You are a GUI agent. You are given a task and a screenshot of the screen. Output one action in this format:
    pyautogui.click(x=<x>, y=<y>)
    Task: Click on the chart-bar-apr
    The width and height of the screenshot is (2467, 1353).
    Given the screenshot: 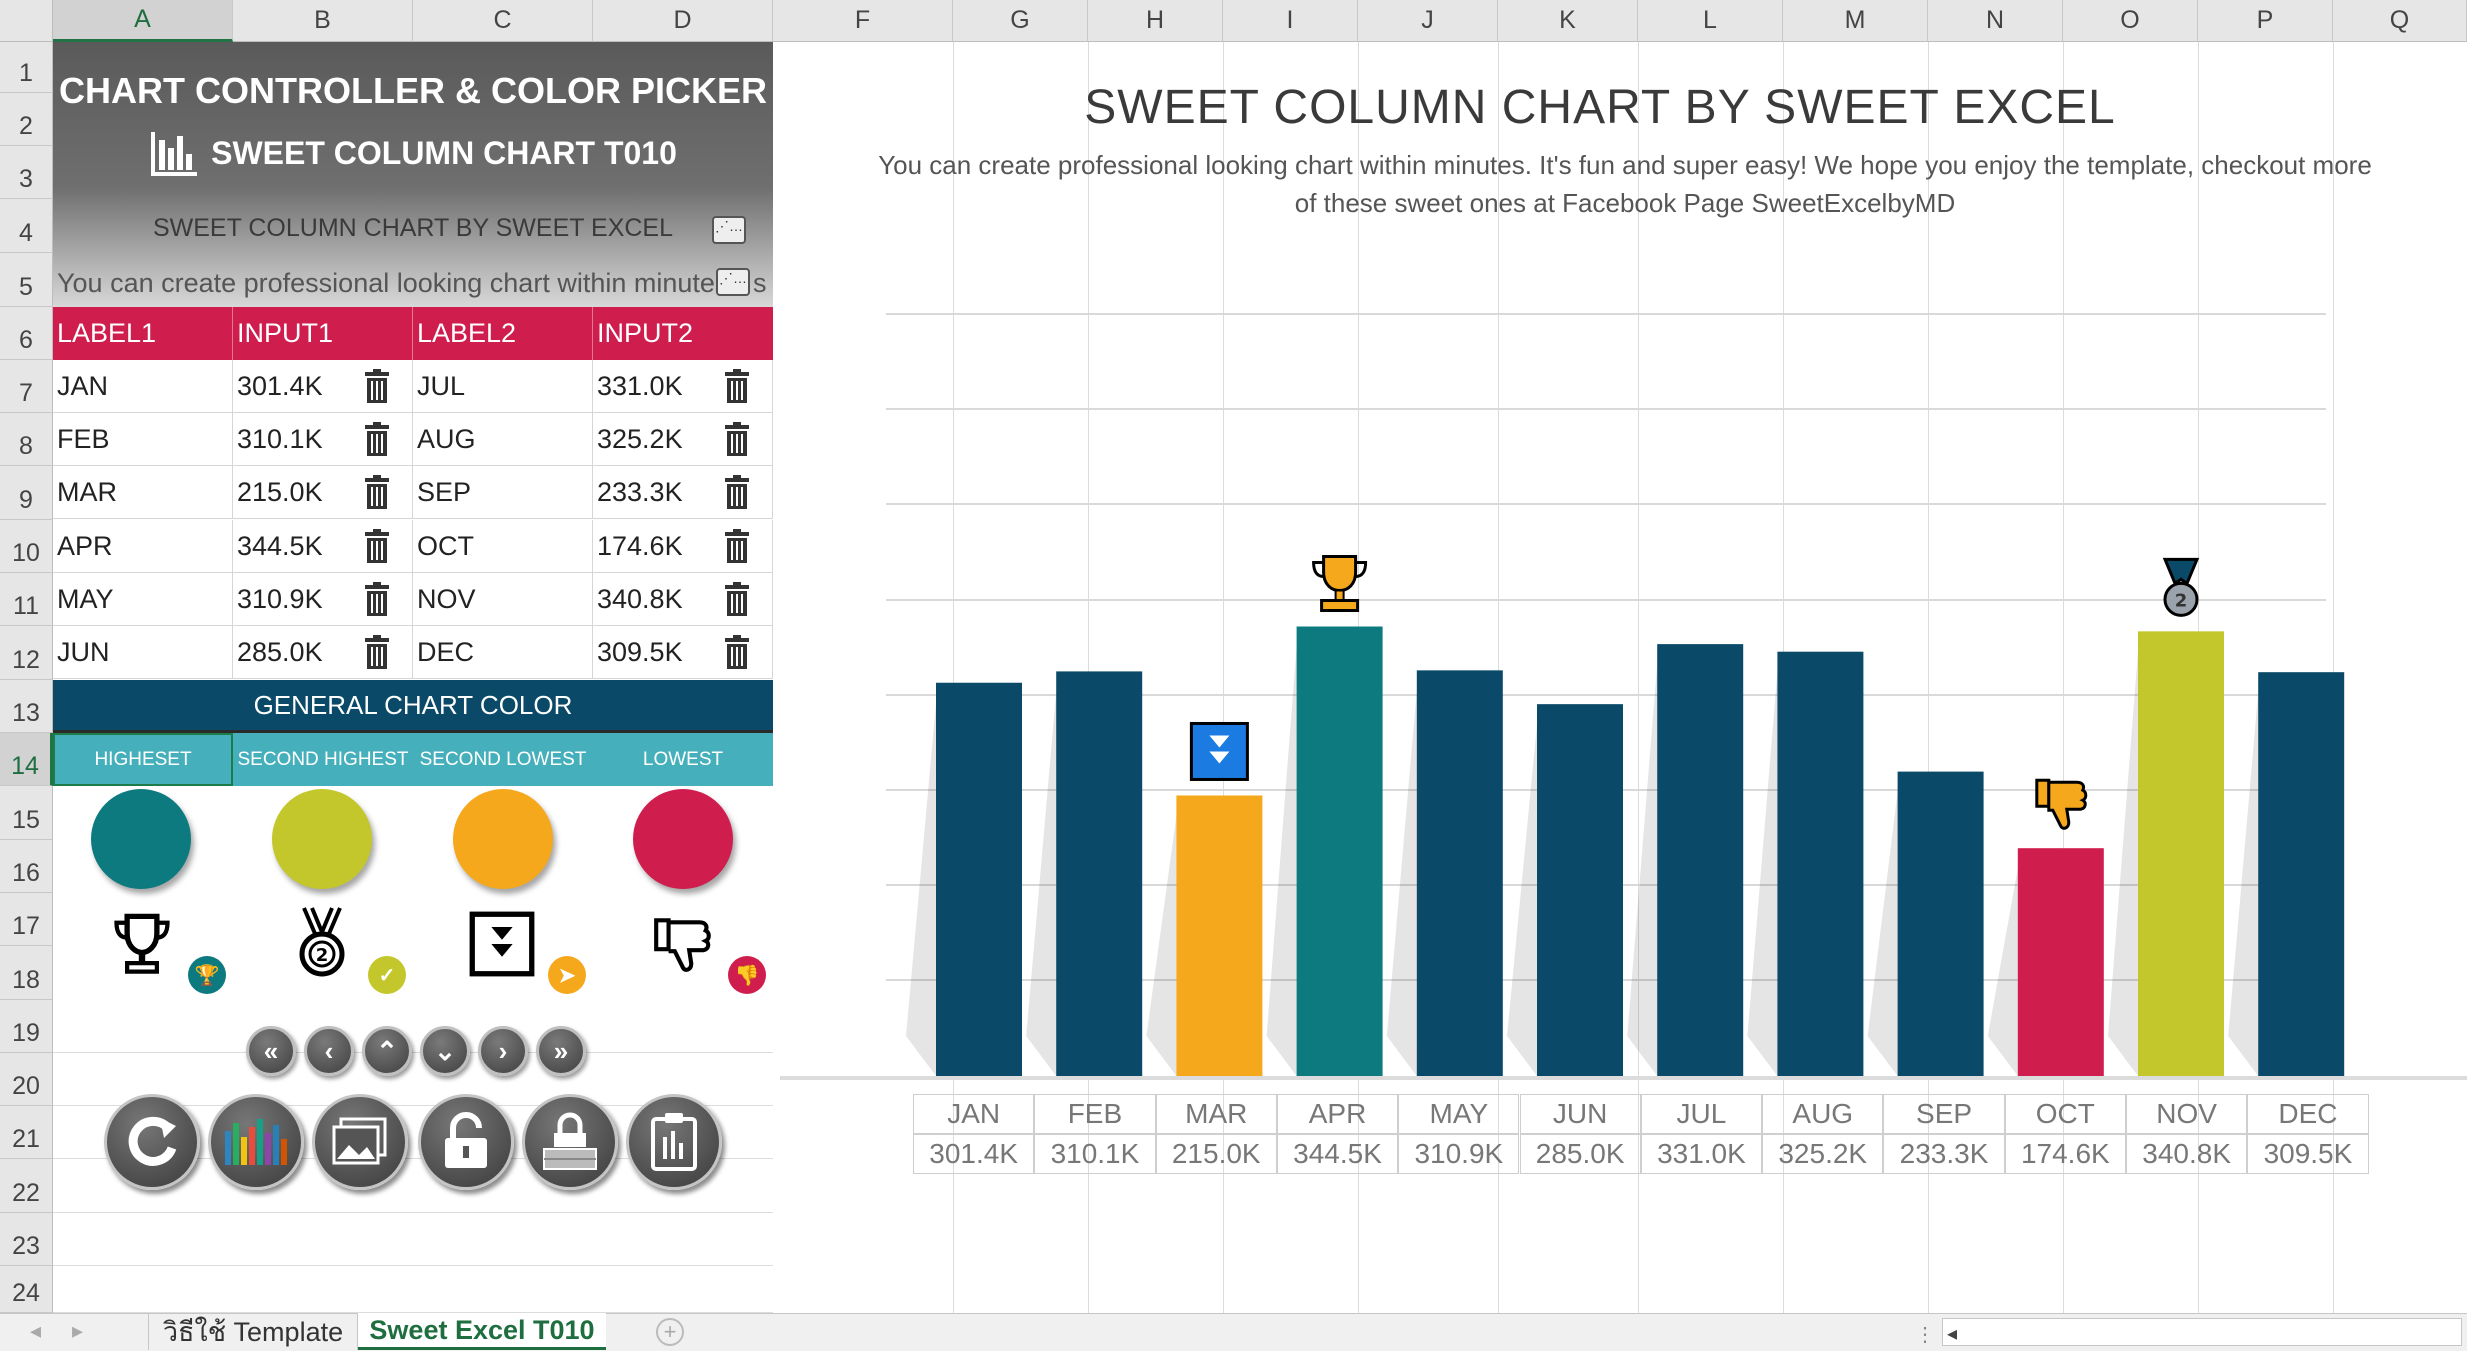 What is the action you would take?
    pyautogui.click(x=1339, y=851)
    